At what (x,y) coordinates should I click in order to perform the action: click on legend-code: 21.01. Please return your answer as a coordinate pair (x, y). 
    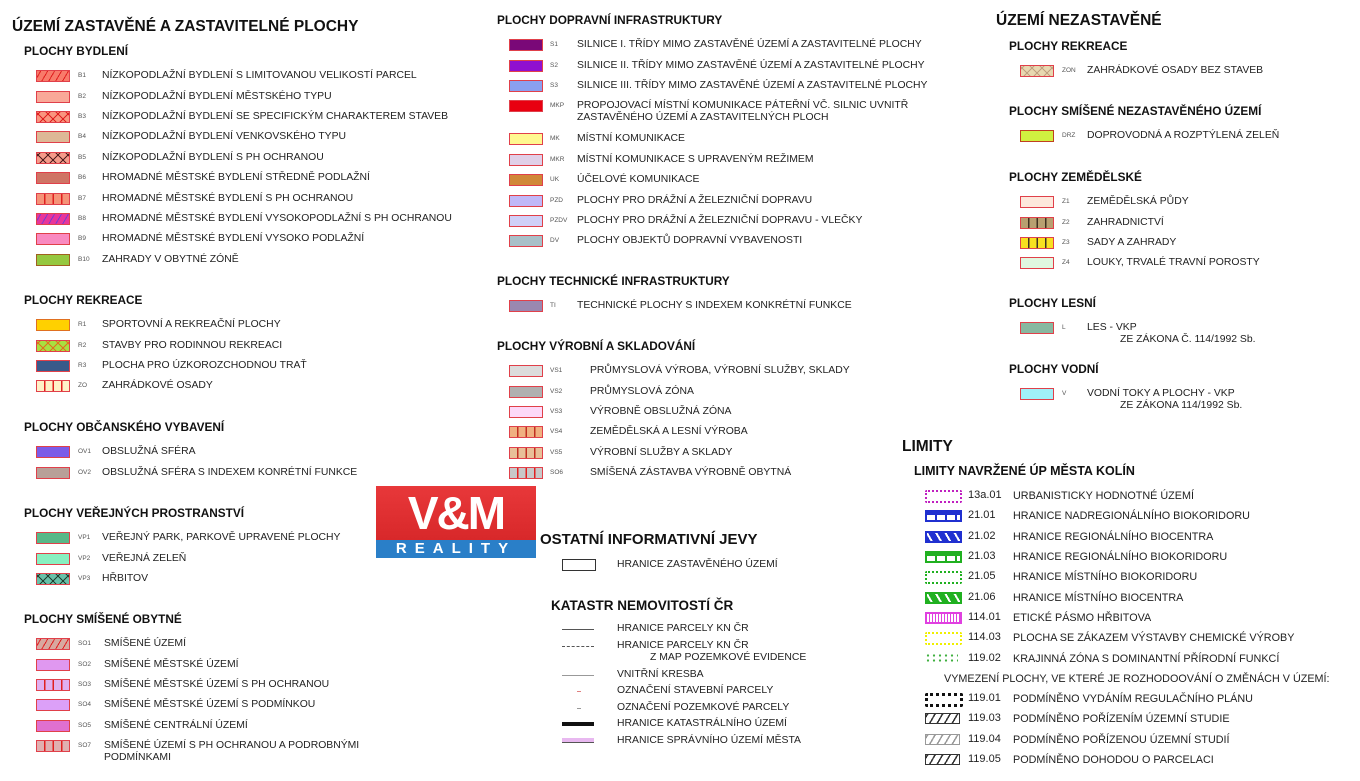
    Looking at the image, I should click on (982, 515).